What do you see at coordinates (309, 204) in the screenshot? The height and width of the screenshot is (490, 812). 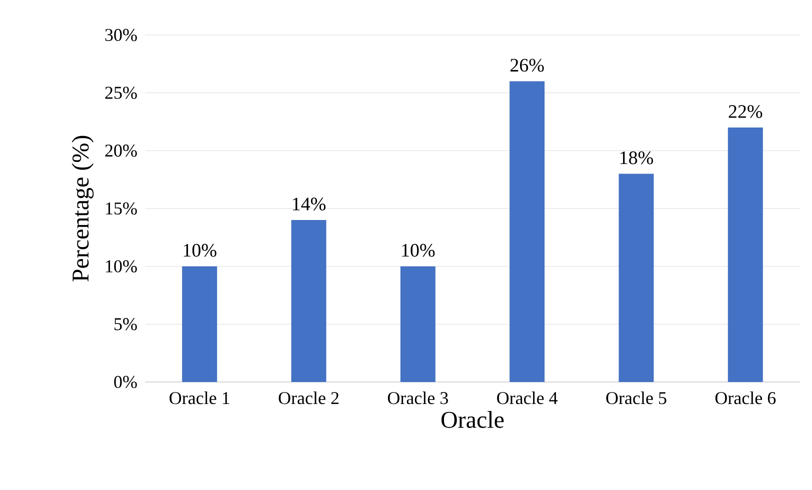 I see `data-label: 14%` at bounding box center [309, 204].